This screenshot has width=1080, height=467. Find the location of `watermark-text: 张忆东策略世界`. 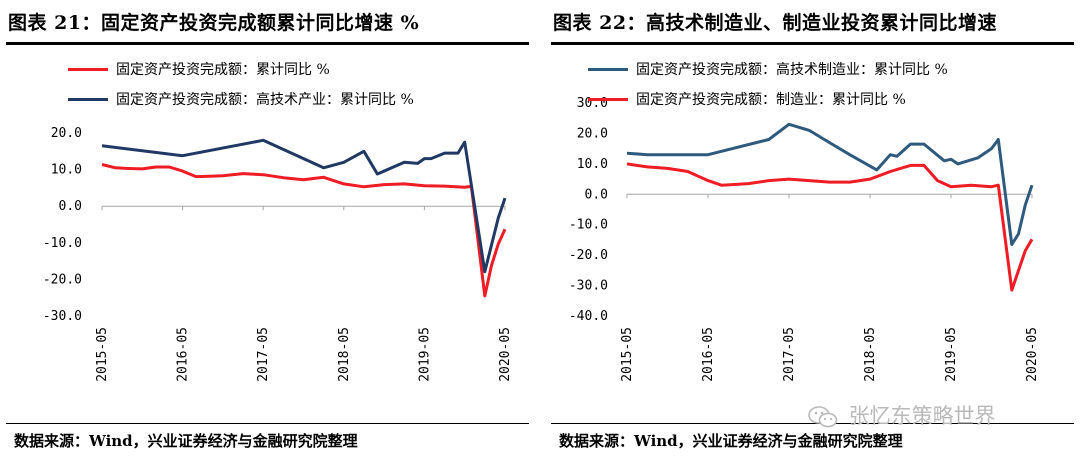

watermark-text: 张忆东策略世界 is located at coordinates (922, 416).